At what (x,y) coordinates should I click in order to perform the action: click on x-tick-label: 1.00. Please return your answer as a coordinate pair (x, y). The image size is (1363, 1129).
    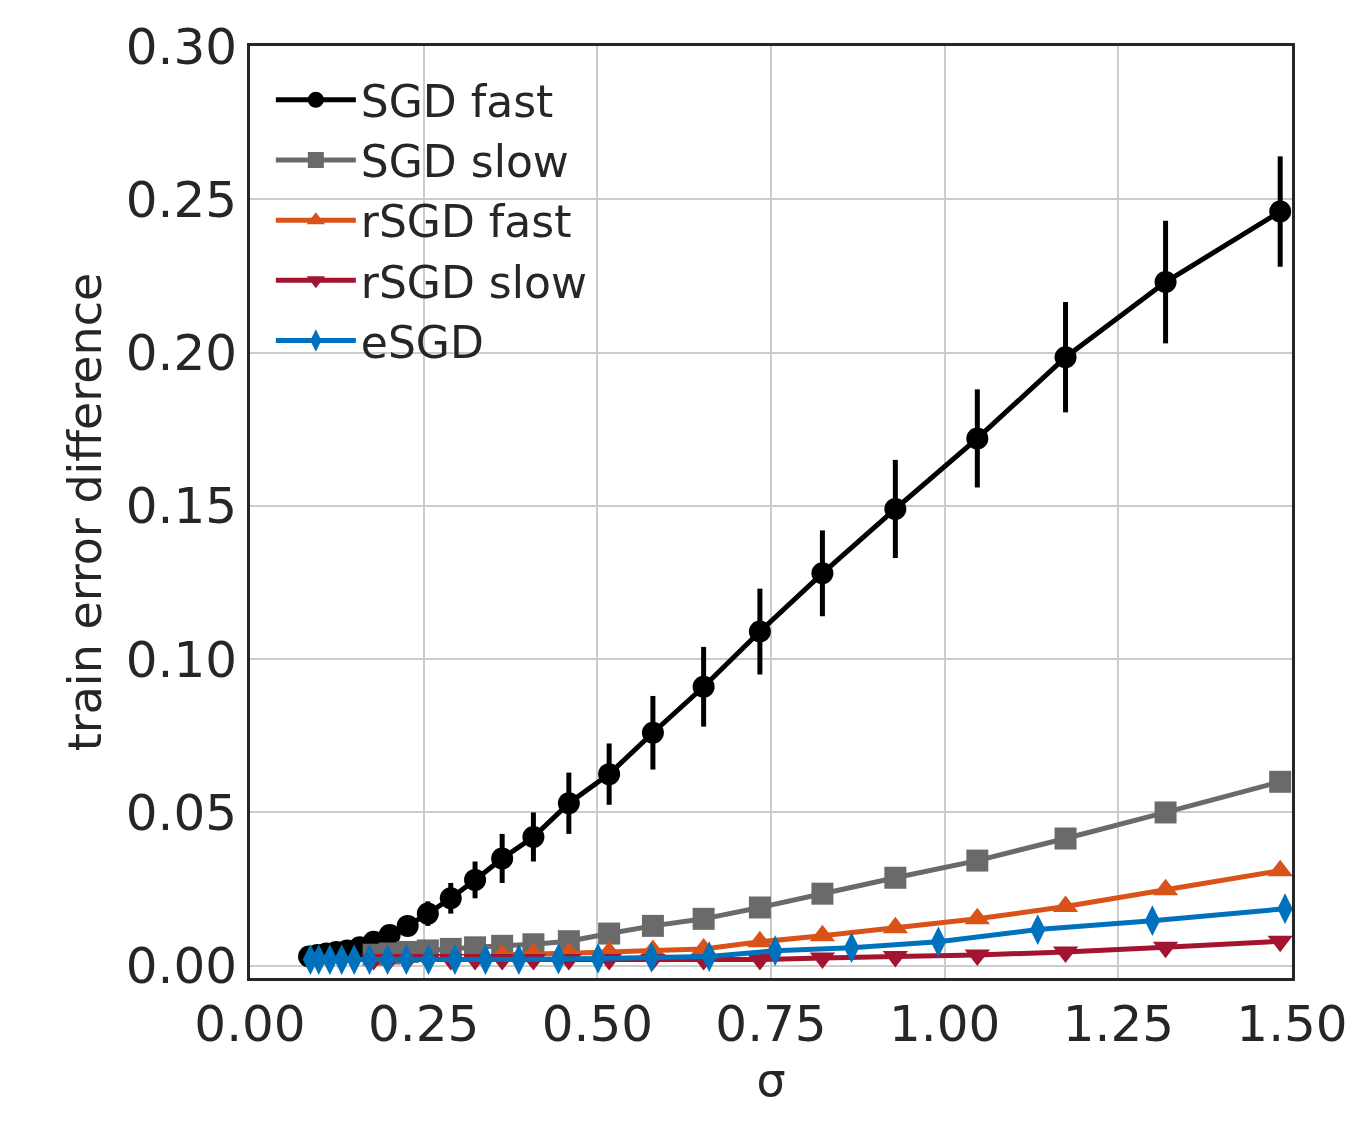
    Looking at the image, I should click on (945, 1024).